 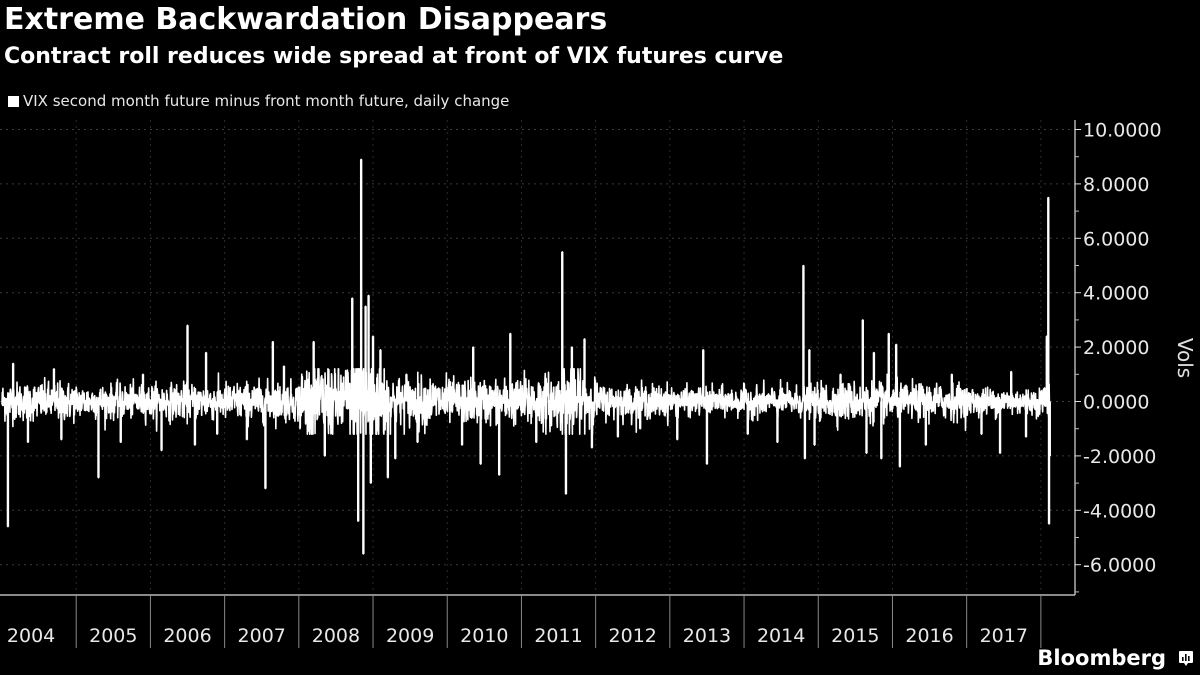 I want to click on y-tick-label: 10.0000, so click(x=1122, y=131).